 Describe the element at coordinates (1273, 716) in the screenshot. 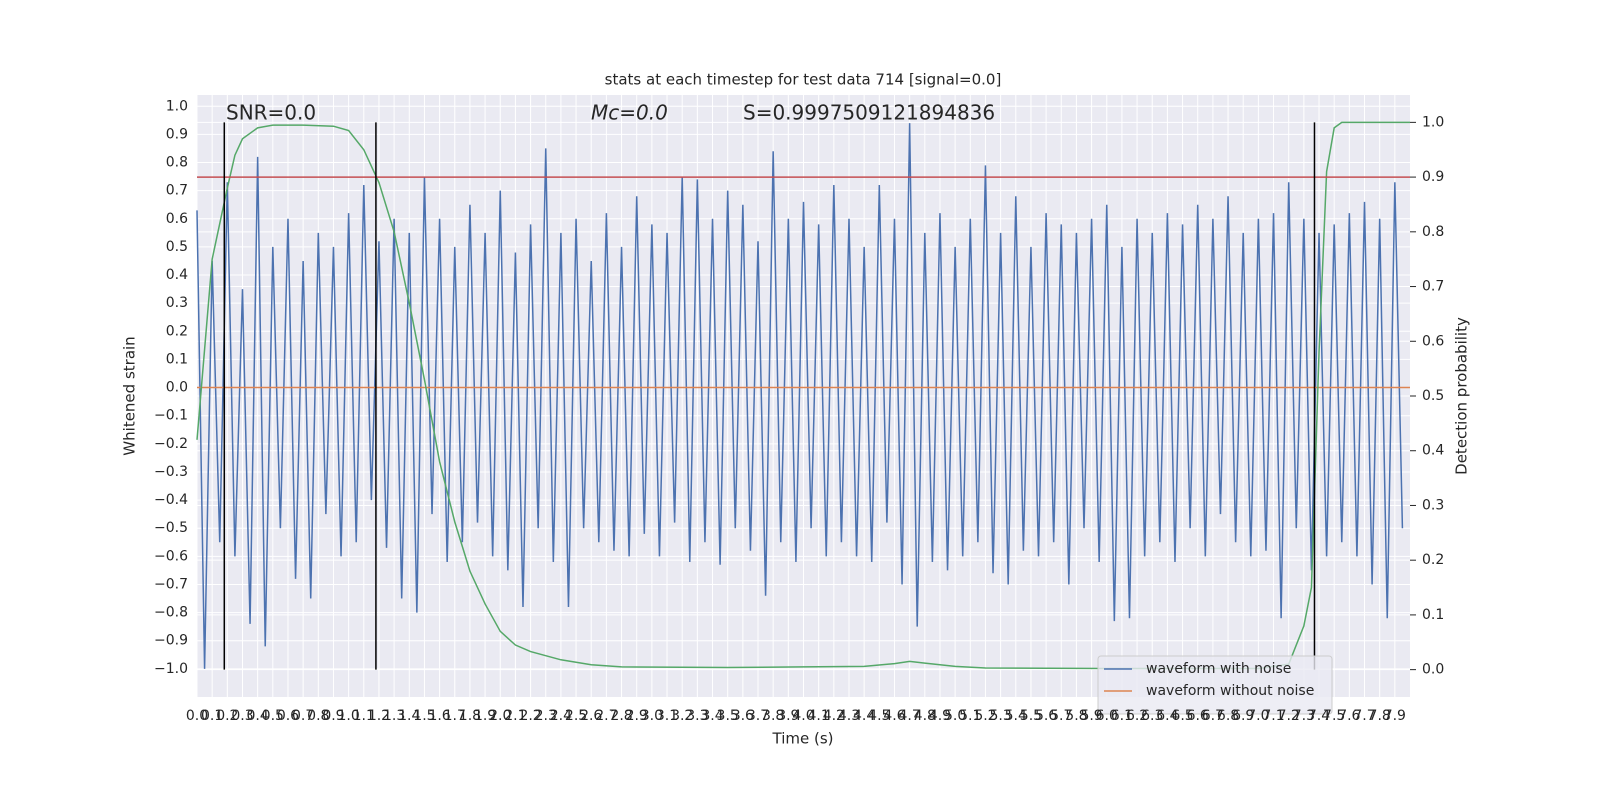

I see `x-tick-label: 7.1` at that location.